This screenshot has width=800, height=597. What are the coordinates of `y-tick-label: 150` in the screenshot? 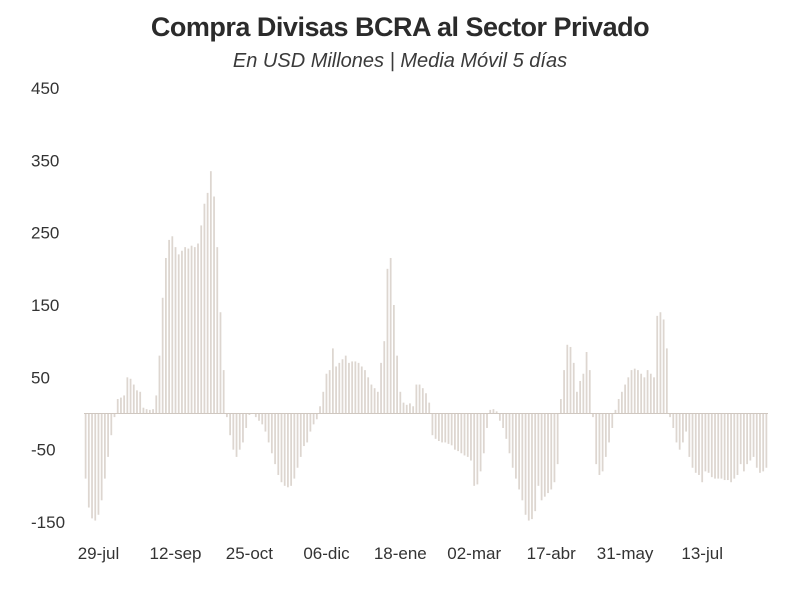 It's located at (45, 305).